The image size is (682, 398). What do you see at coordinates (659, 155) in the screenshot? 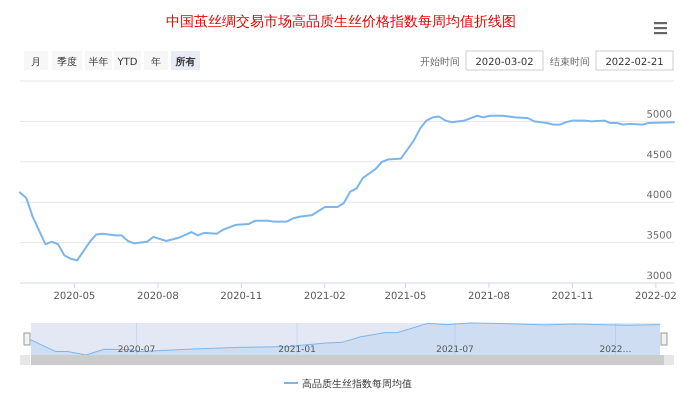
I see `y-tick-label: 4500` at bounding box center [659, 155].